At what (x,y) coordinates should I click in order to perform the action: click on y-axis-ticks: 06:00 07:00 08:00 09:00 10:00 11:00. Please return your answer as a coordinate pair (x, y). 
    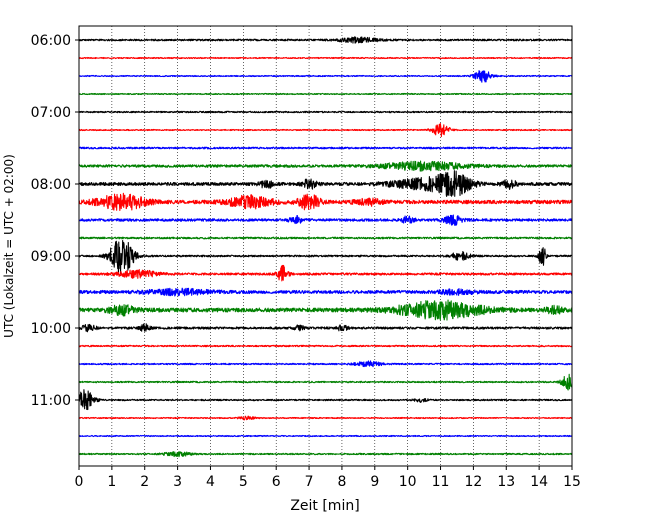
    Looking at the image, I should click on (55, 221).